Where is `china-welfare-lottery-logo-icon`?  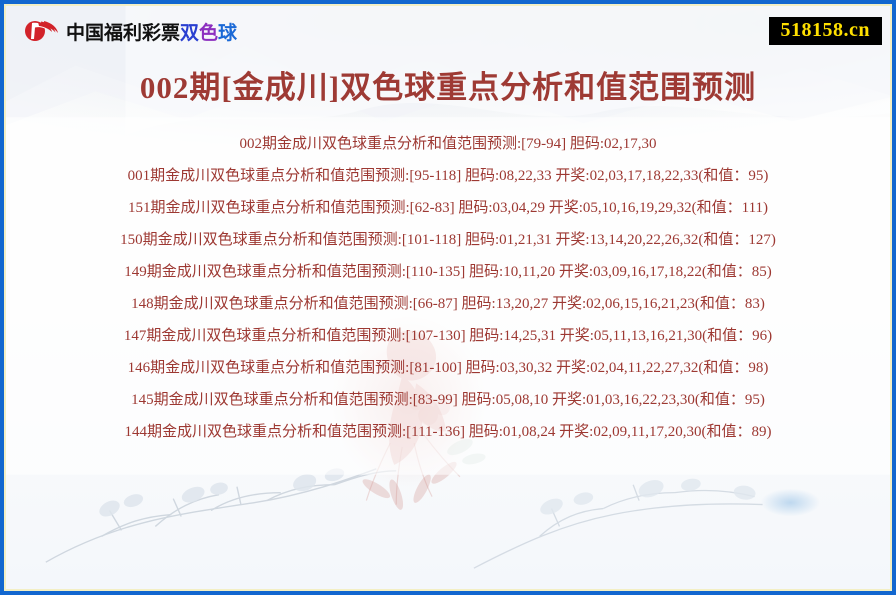
china-welfare-lottery-logo-icon is located at coordinates (41, 31).